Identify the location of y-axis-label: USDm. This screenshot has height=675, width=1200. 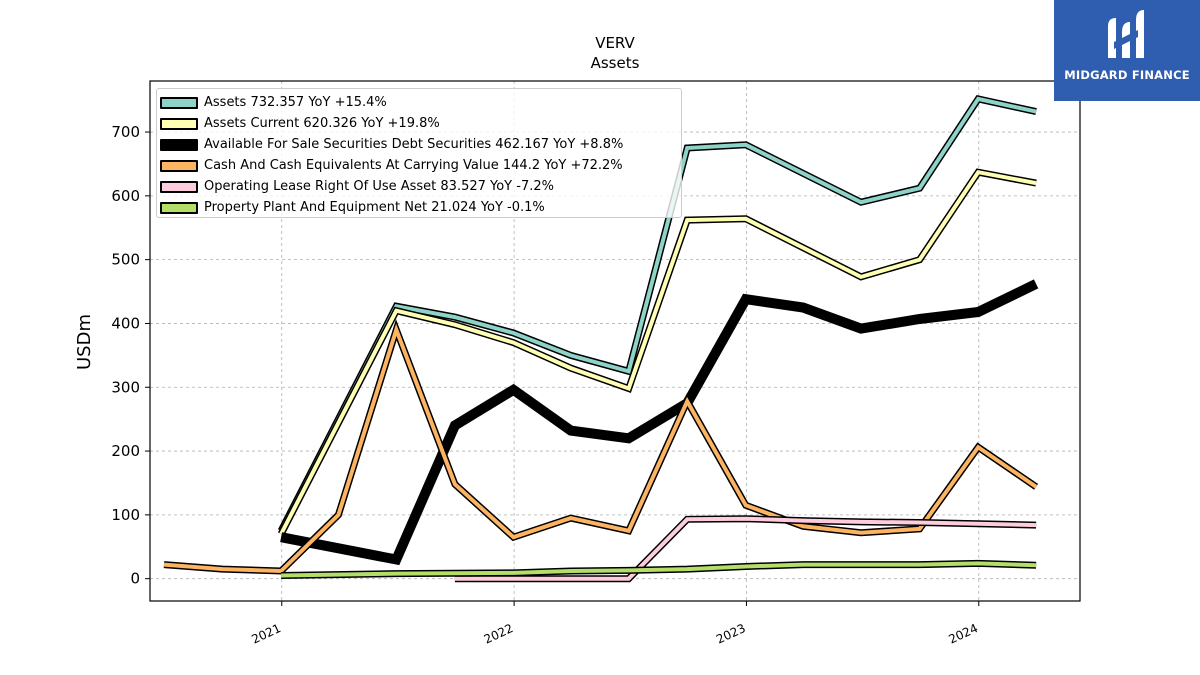
(84, 342).